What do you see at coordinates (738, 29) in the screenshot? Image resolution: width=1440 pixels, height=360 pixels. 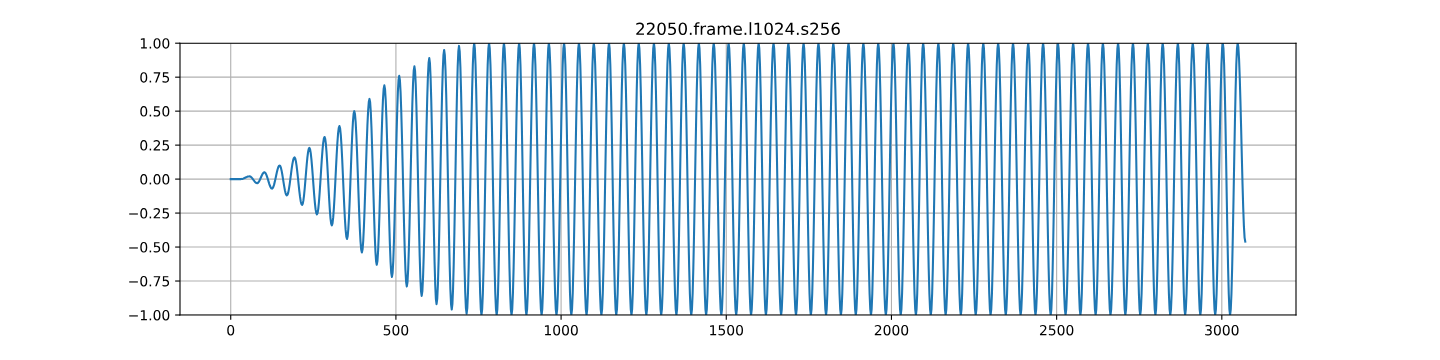 I see `chart-title: 22050.frame.l1024.s256` at bounding box center [738, 29].